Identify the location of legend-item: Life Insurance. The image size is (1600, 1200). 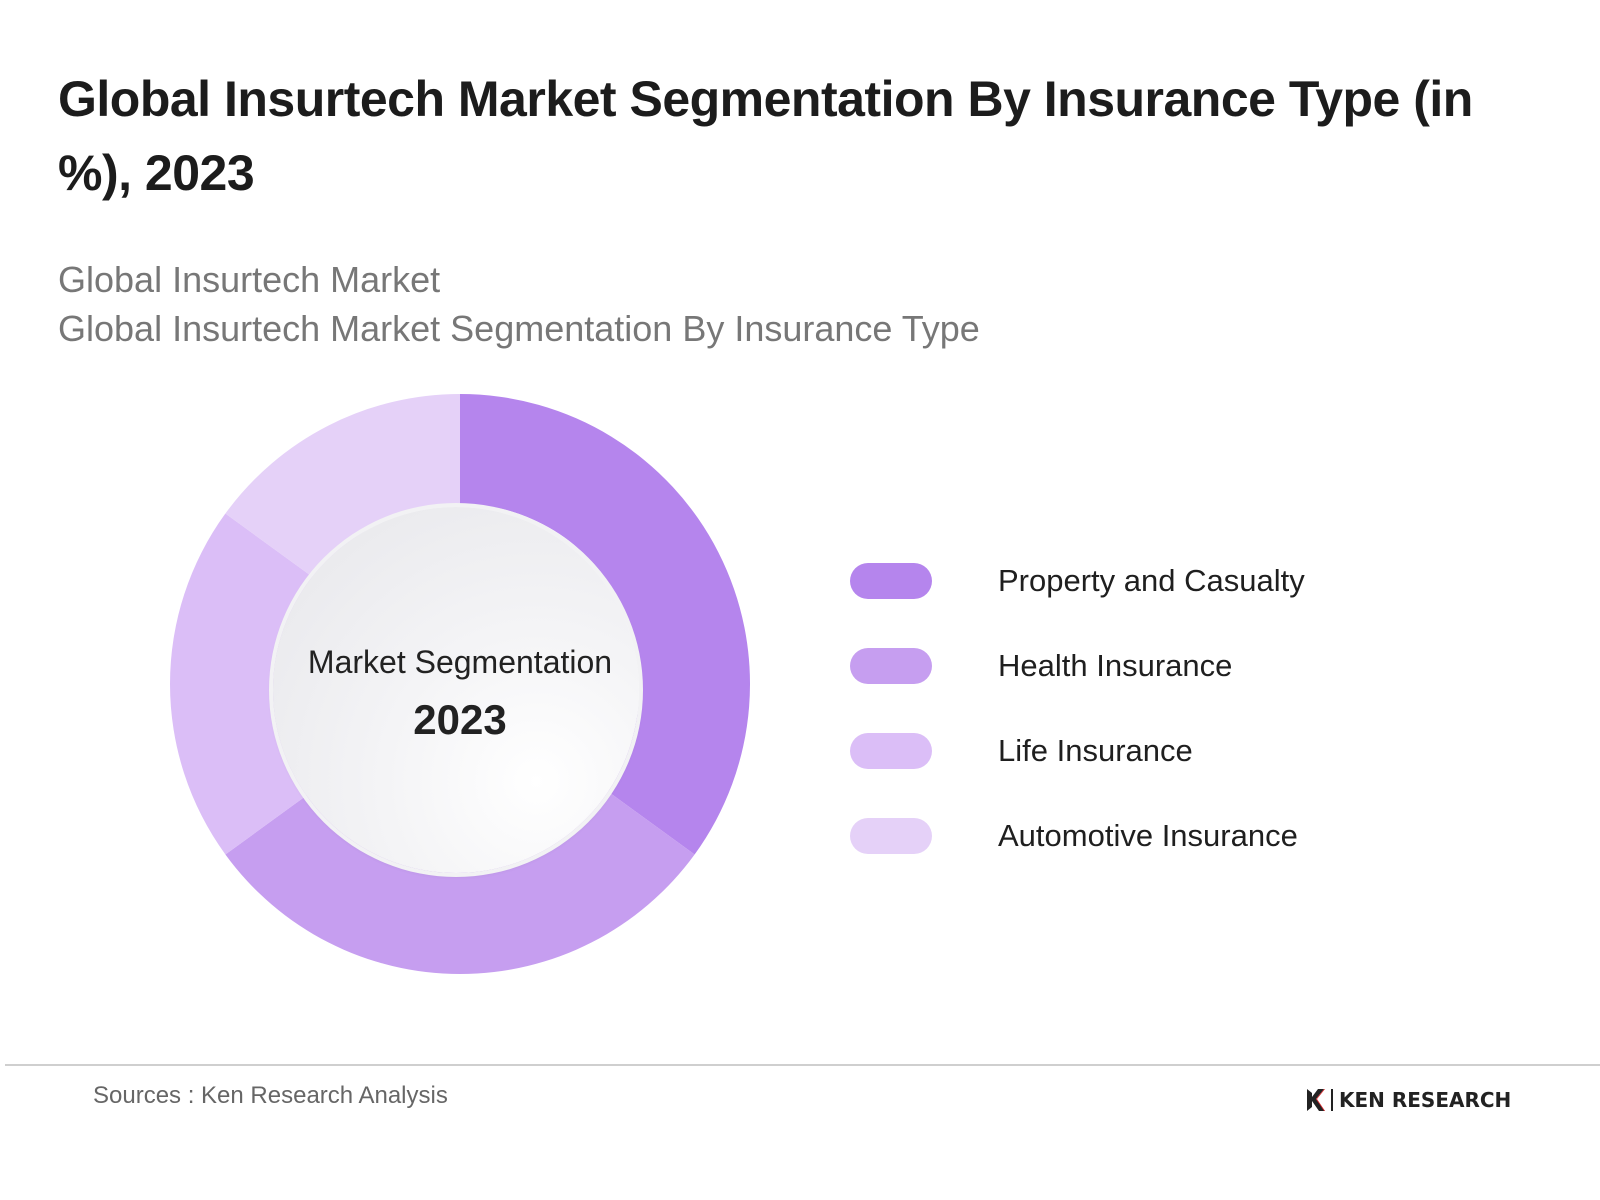
(1170, 753).